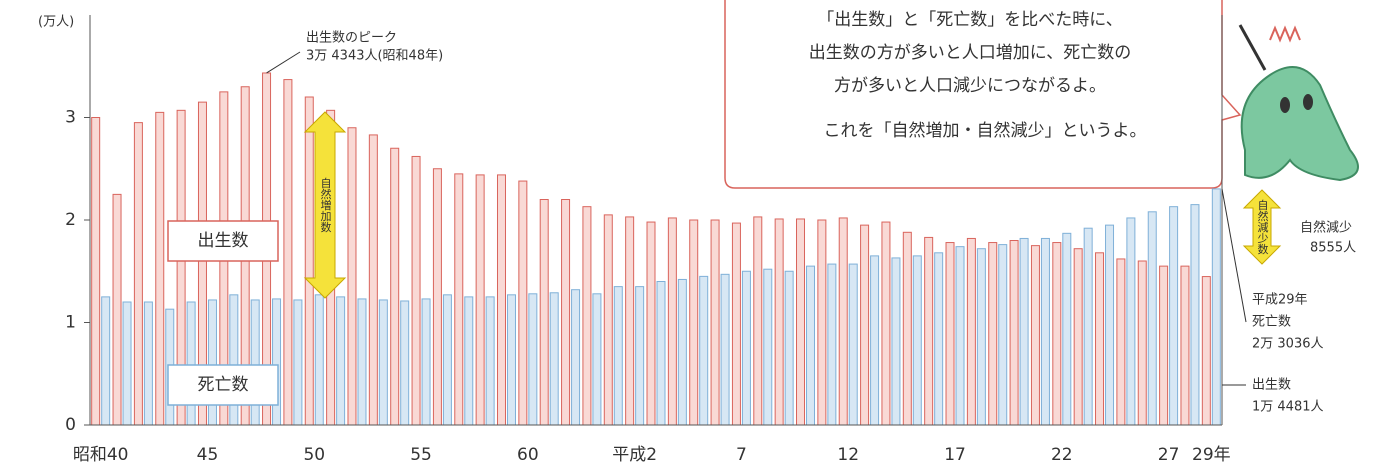  I want to click on bubble-text: 「出生数」と「死亡数」を比べた時に、, so click(970, 20).